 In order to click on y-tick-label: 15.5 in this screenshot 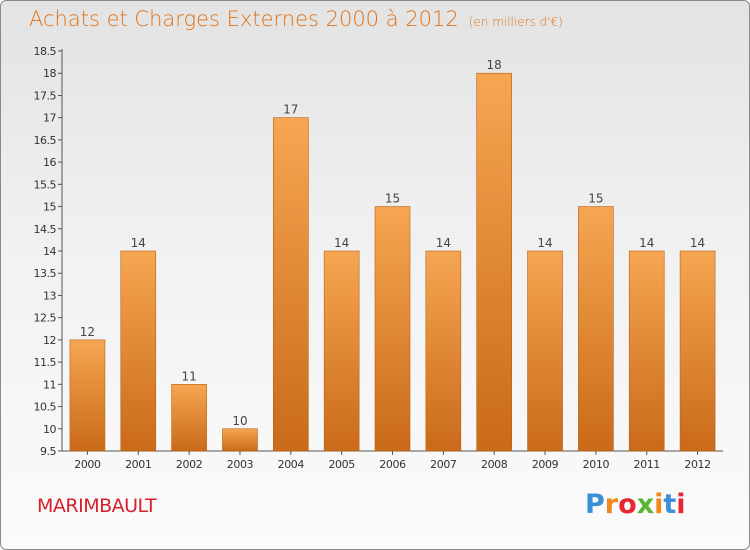, I will do `click(45, 184)`.